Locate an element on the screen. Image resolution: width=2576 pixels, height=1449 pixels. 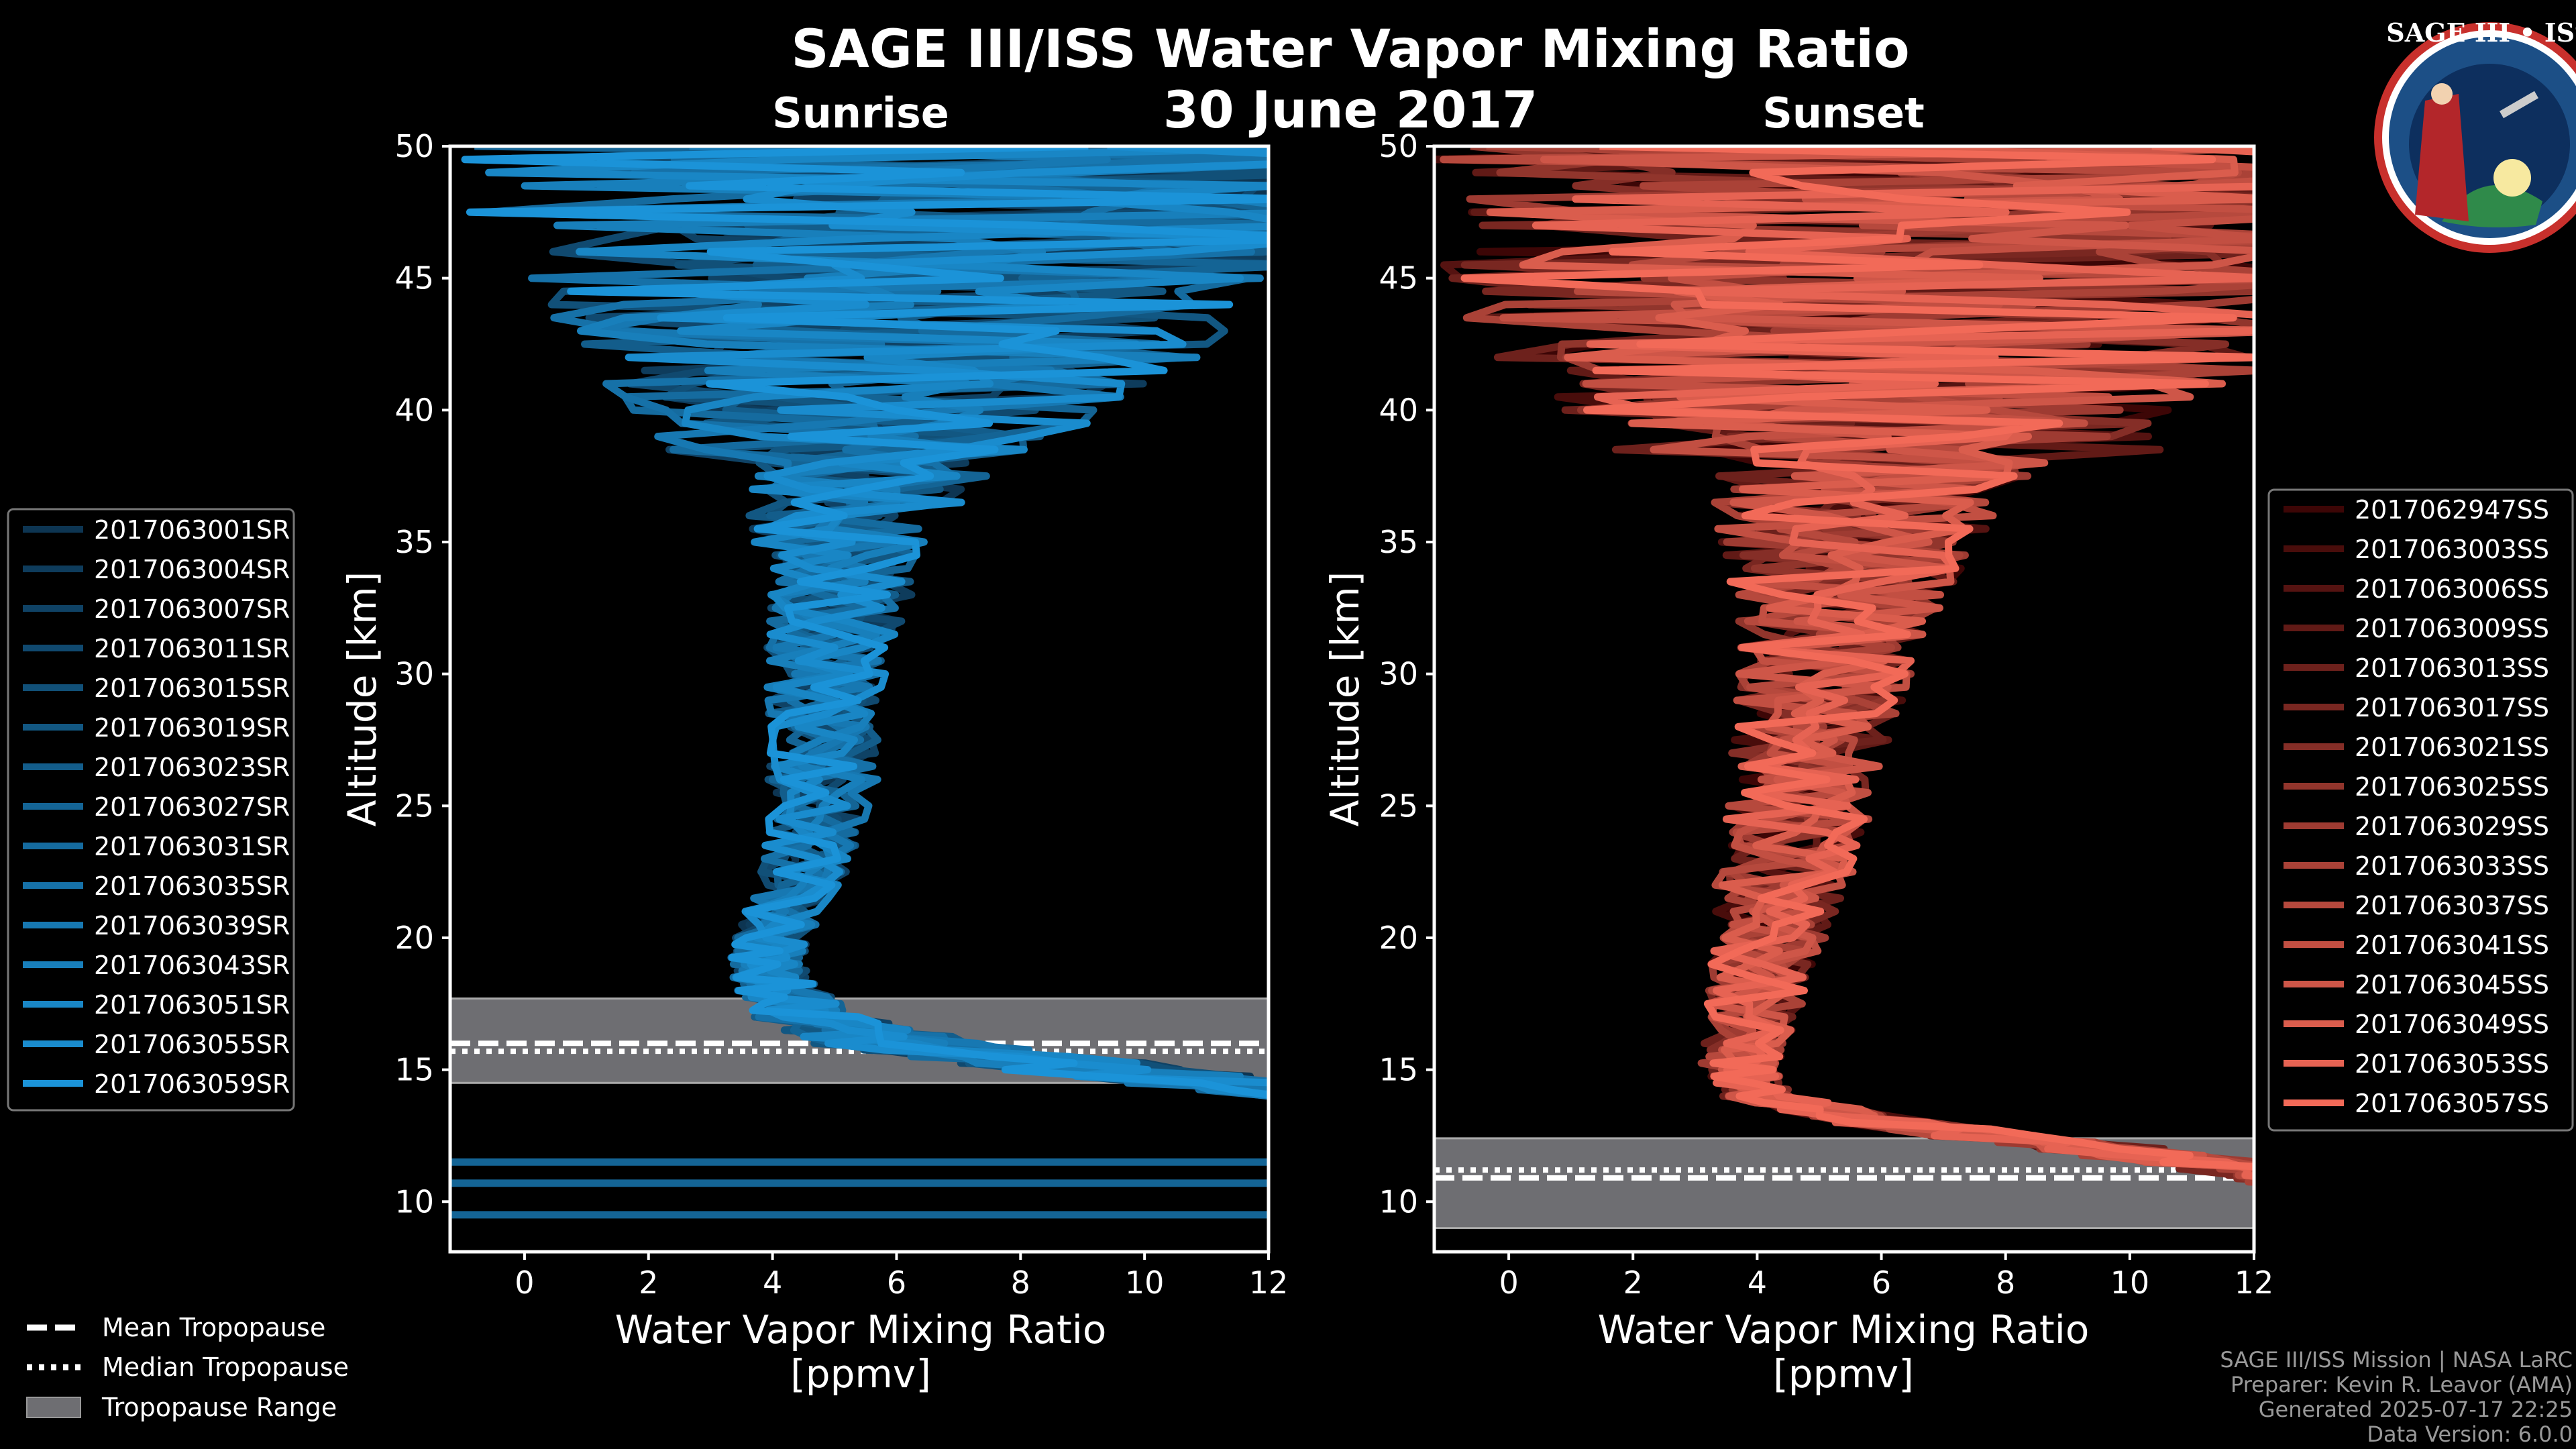
legend-label: 2017063029SS is located at coordinates (2452, 826).